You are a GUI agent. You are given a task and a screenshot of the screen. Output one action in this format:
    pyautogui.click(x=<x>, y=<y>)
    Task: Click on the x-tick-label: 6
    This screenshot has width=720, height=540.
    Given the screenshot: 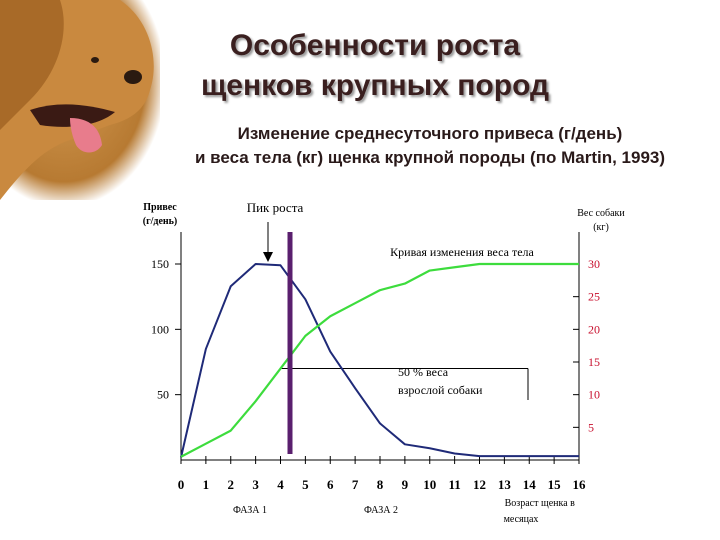 What is the action you would take?
    pyautogui.click(x=330, y=484)
    